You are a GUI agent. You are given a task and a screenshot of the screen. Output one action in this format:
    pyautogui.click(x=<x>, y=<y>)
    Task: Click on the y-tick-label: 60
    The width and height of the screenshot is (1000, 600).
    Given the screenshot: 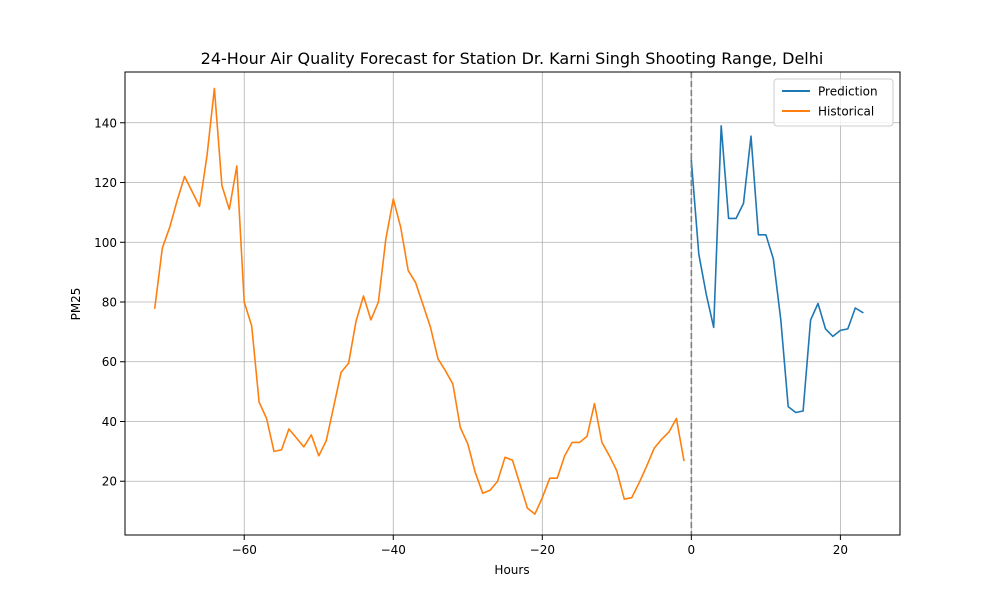 What is the action you would take?
    pyautogui.click(x=109, y=362)
    